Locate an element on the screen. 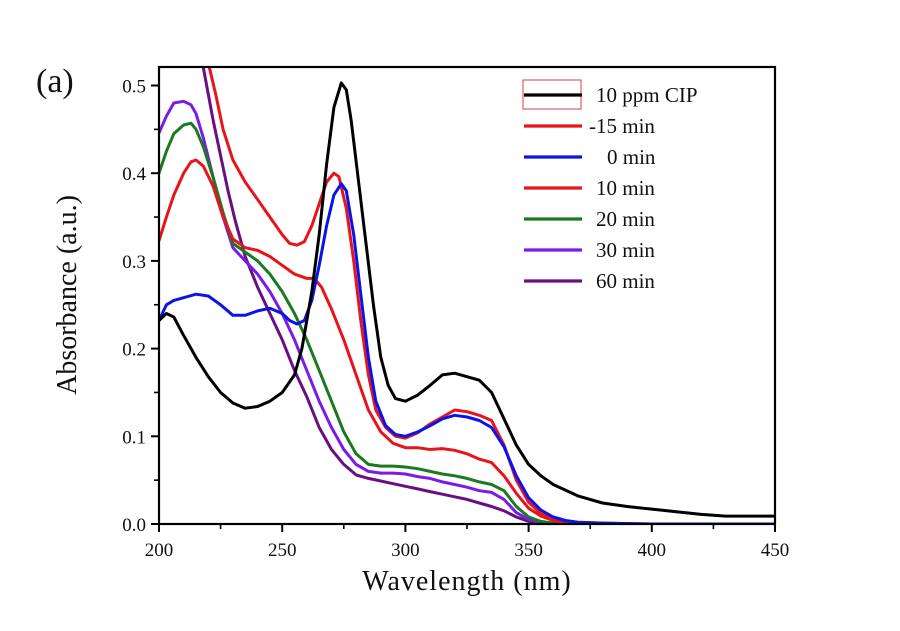  y-tick-label: 0.3 is located at coordinates (134, 262).